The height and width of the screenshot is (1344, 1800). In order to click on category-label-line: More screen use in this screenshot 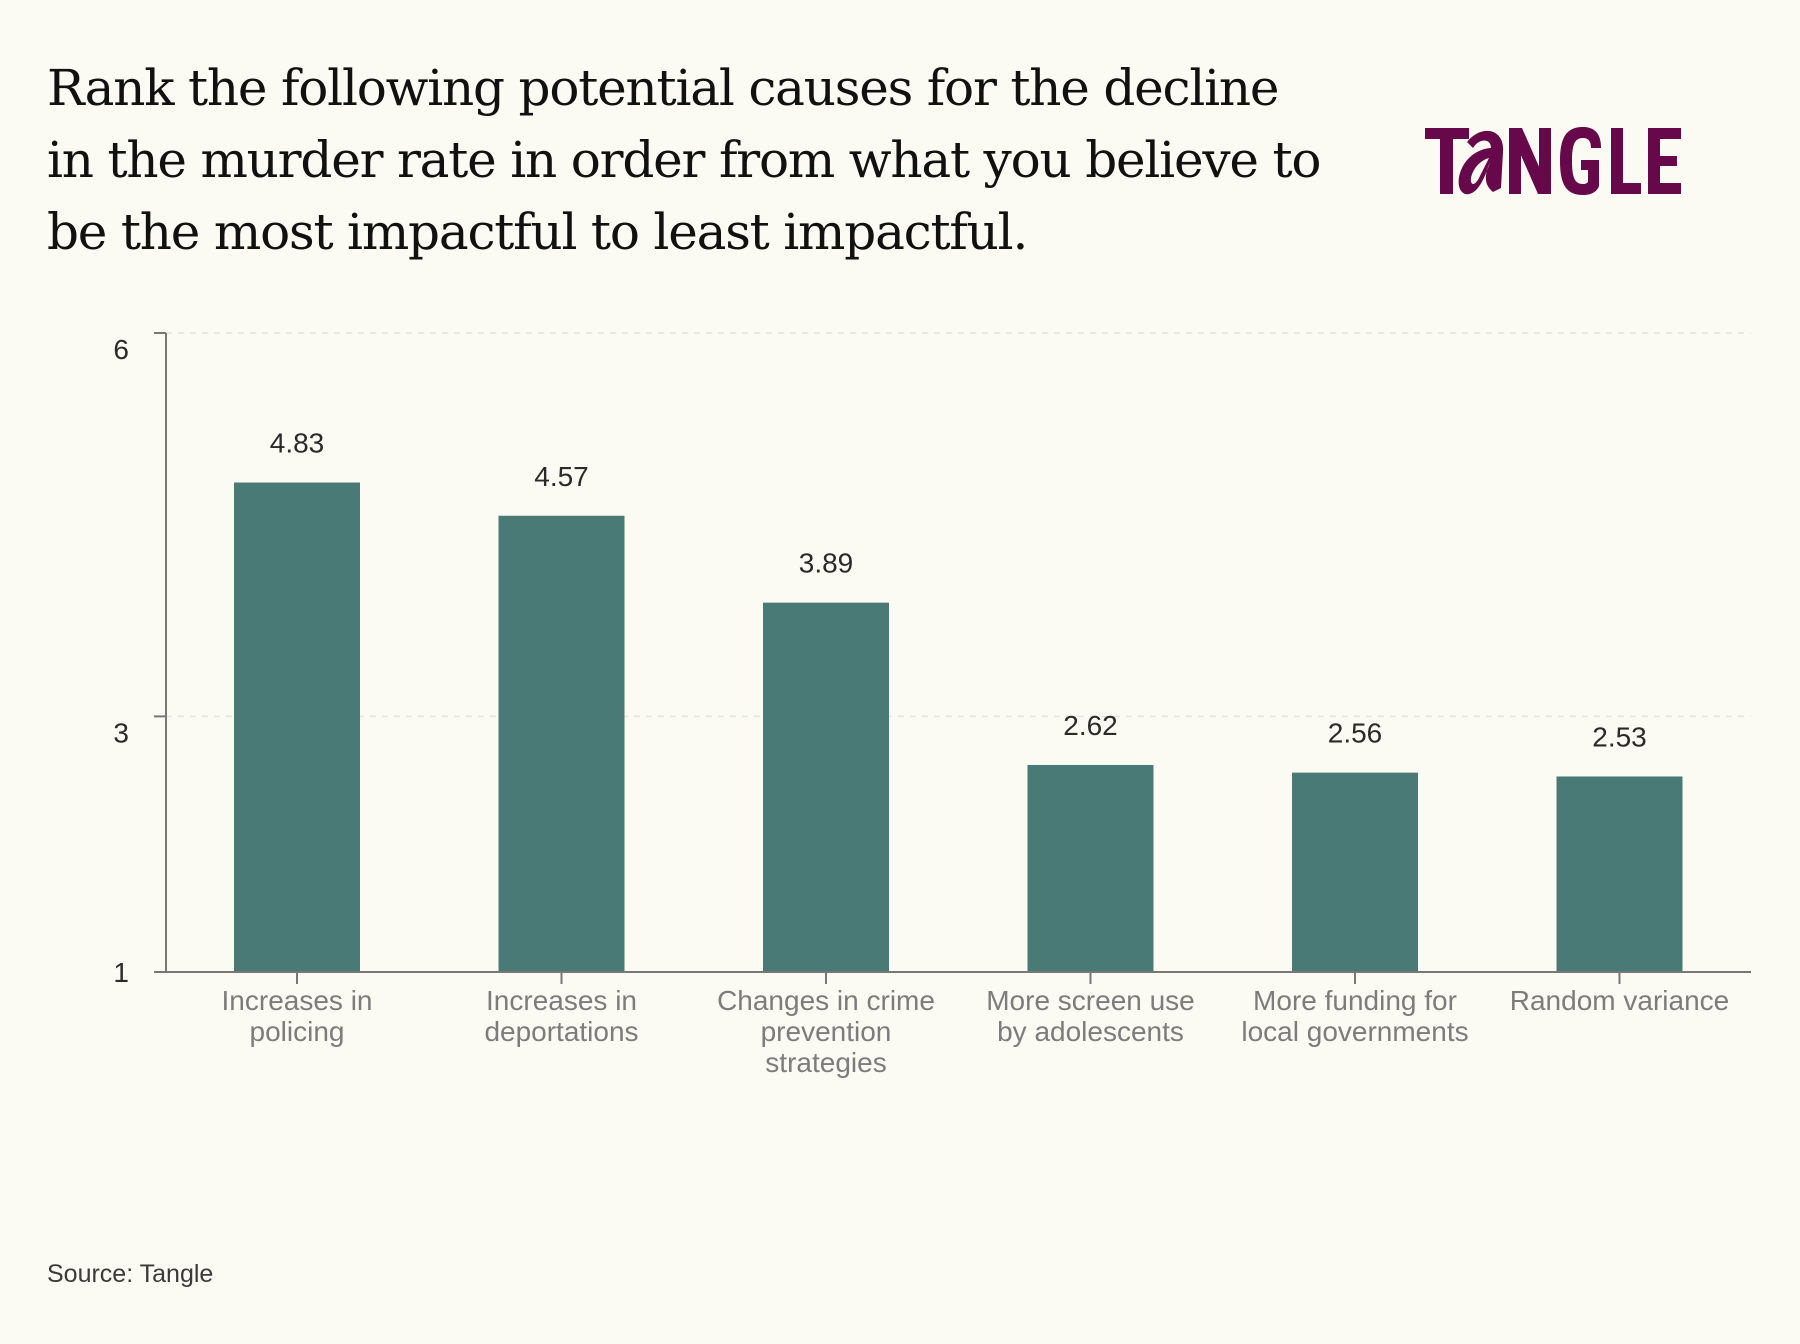, I will do `click(1090, 1000)`.